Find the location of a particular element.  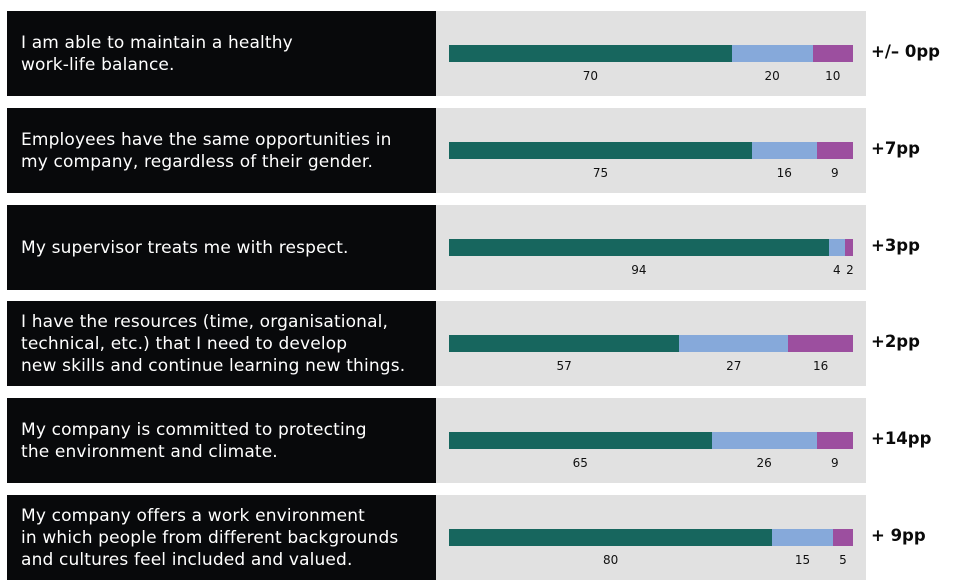

statement-label-box: My supervisor treats me with respect. is located at coordinates (221, 247).